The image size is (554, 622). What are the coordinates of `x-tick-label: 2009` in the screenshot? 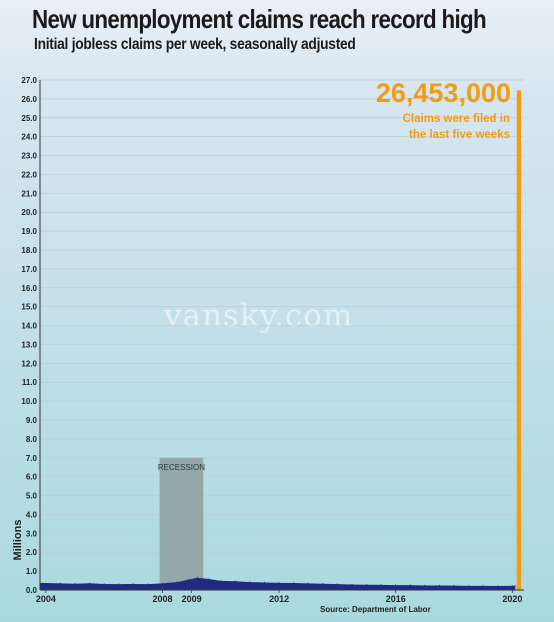 It's located at (192, 599).